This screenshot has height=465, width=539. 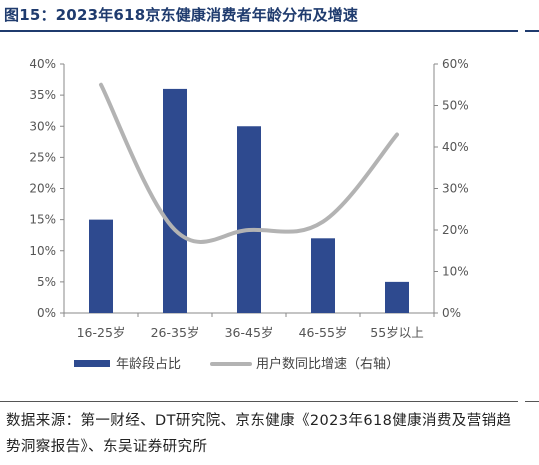 I want to click on left-tick-label: 10%, so click(x=42, y=251).